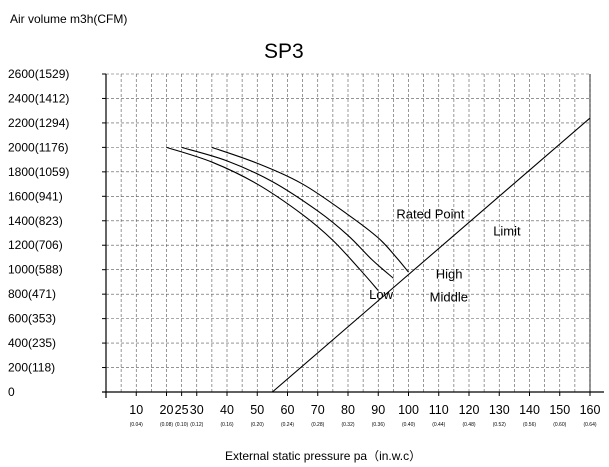 Image resolution: width=609 pixels, height=467 pixels. I want to click on x-tick-label: 160, so click(590, 410).